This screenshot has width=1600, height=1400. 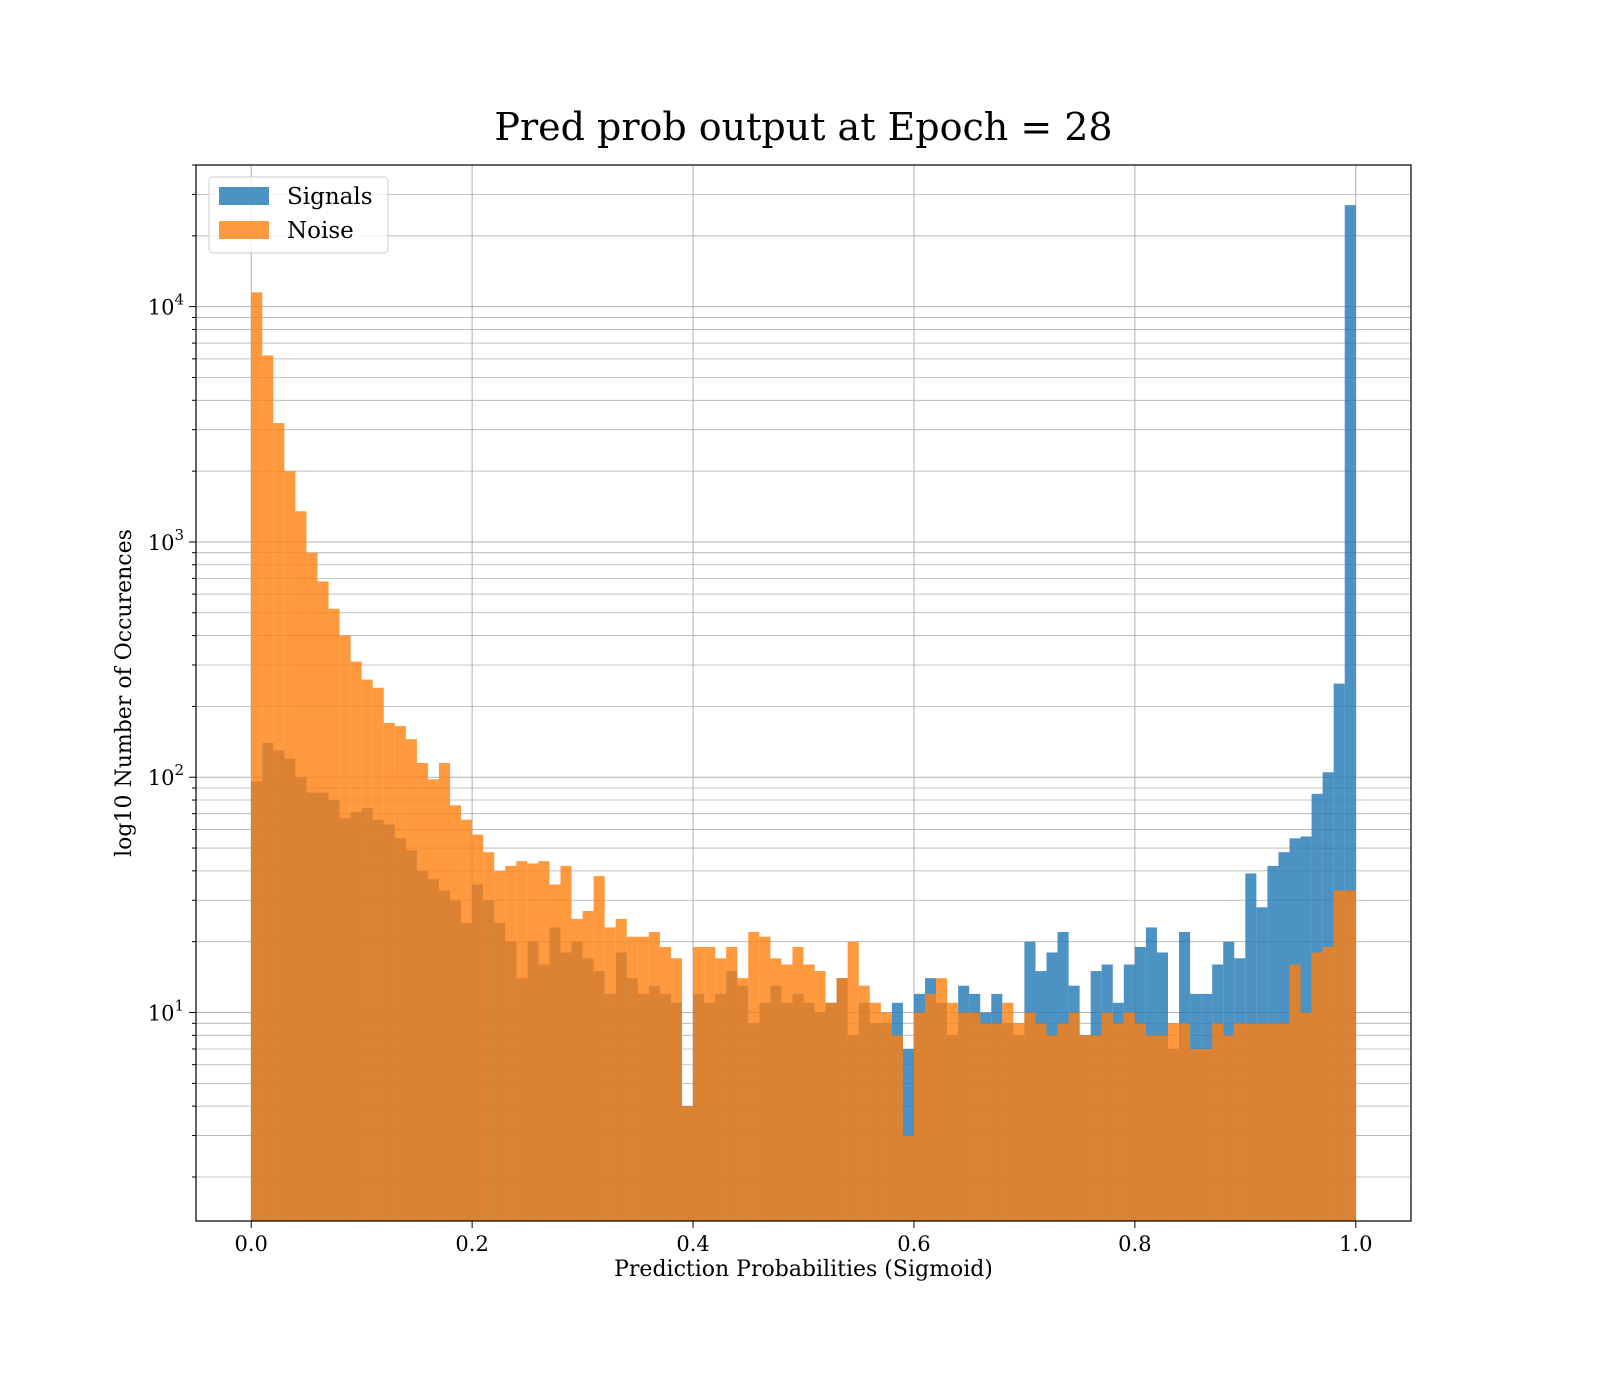 I want to click on x-tick-label: 0.6, so click(x=913, y=1244).